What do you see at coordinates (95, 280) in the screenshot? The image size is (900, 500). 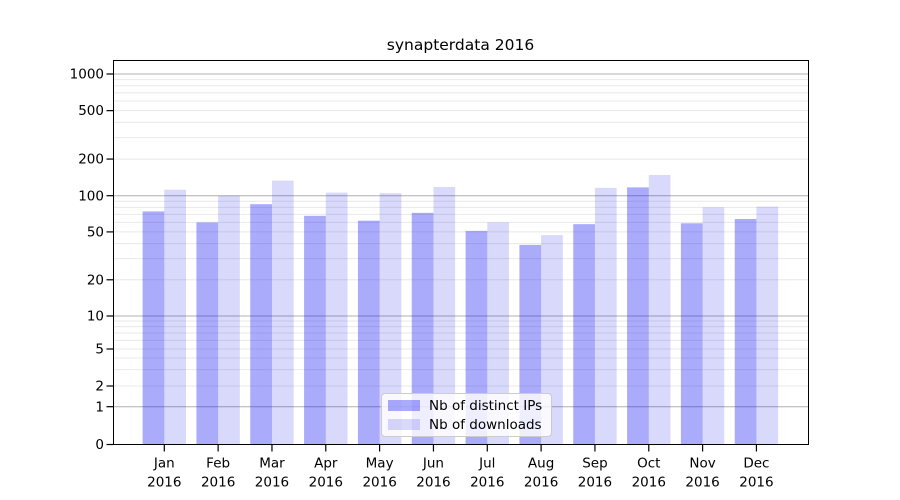 I see `y-tick-label: 20` at bounding box center [95, 280].